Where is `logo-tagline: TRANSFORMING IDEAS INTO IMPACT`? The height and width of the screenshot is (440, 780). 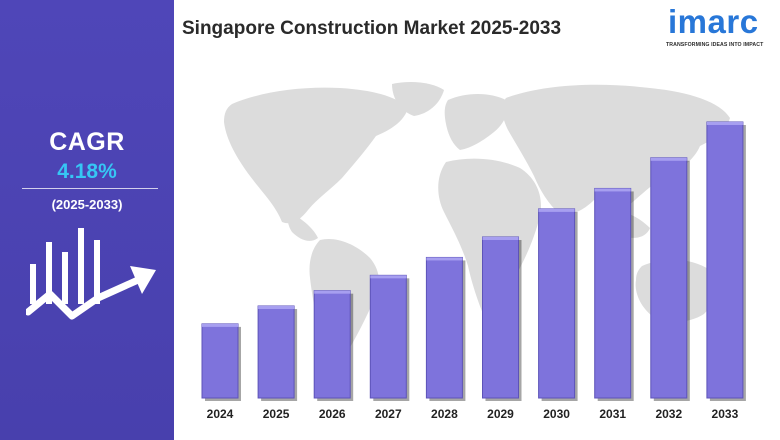
logo-tagline: TRANSFORMING IDEAS INTO IMPACT is located at coordinates (715, 45).